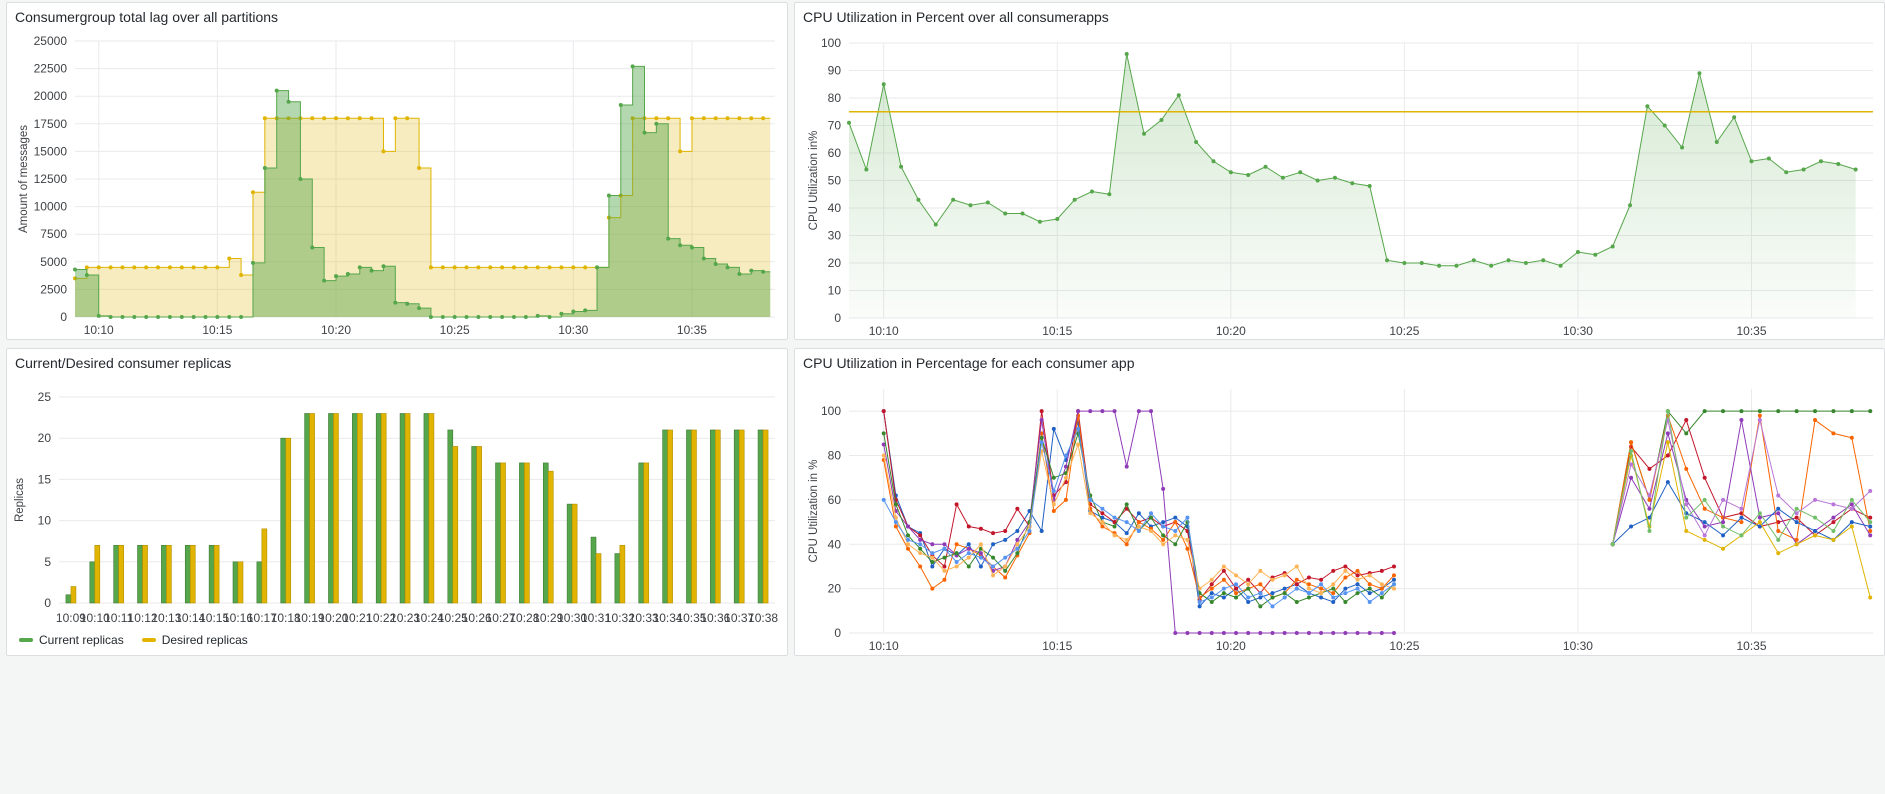 Image resolution: width=1885 pixels, height=794 pixels. I want to click on legend-label-current: Current replicas, so click(81, 640).